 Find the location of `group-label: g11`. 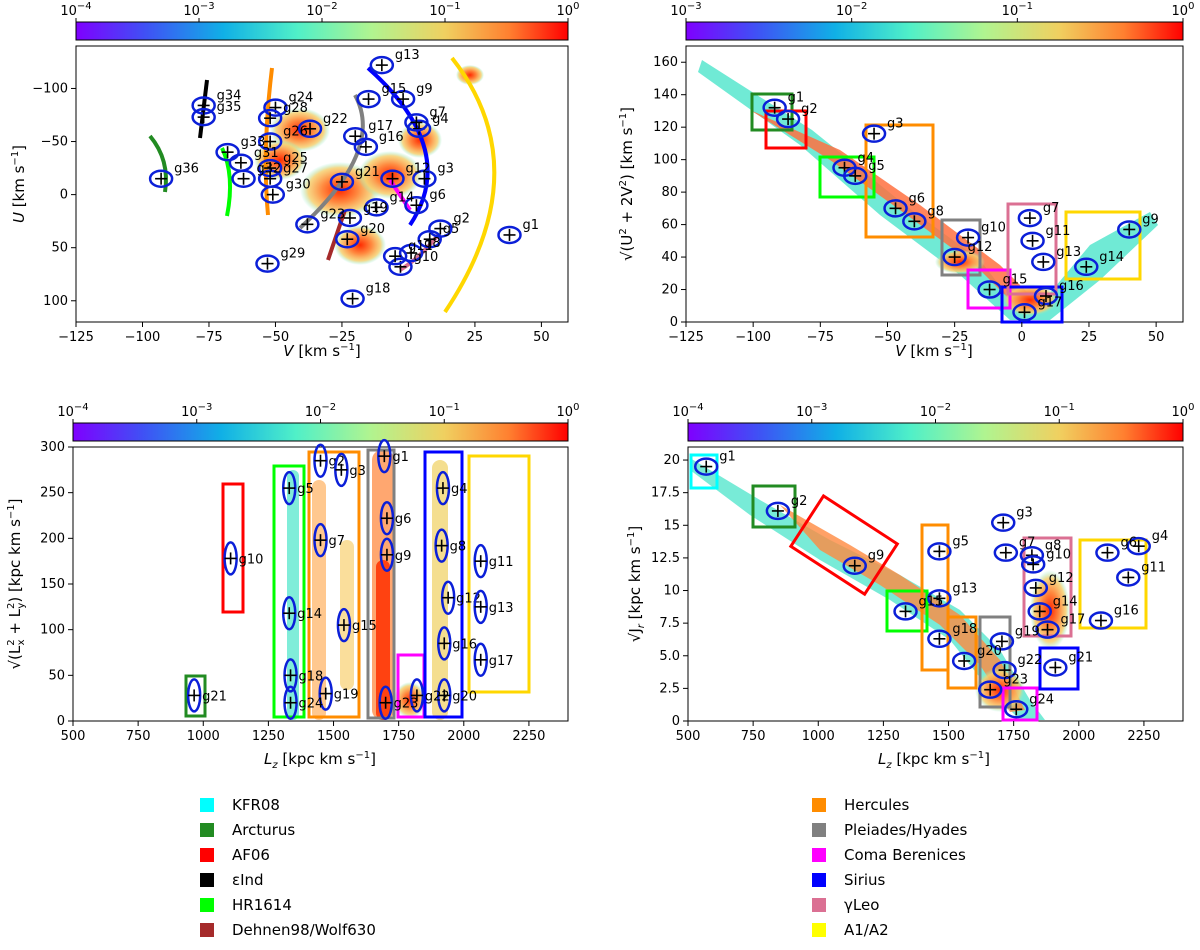

group-label: g11 is located at coordinates (1058, 231).